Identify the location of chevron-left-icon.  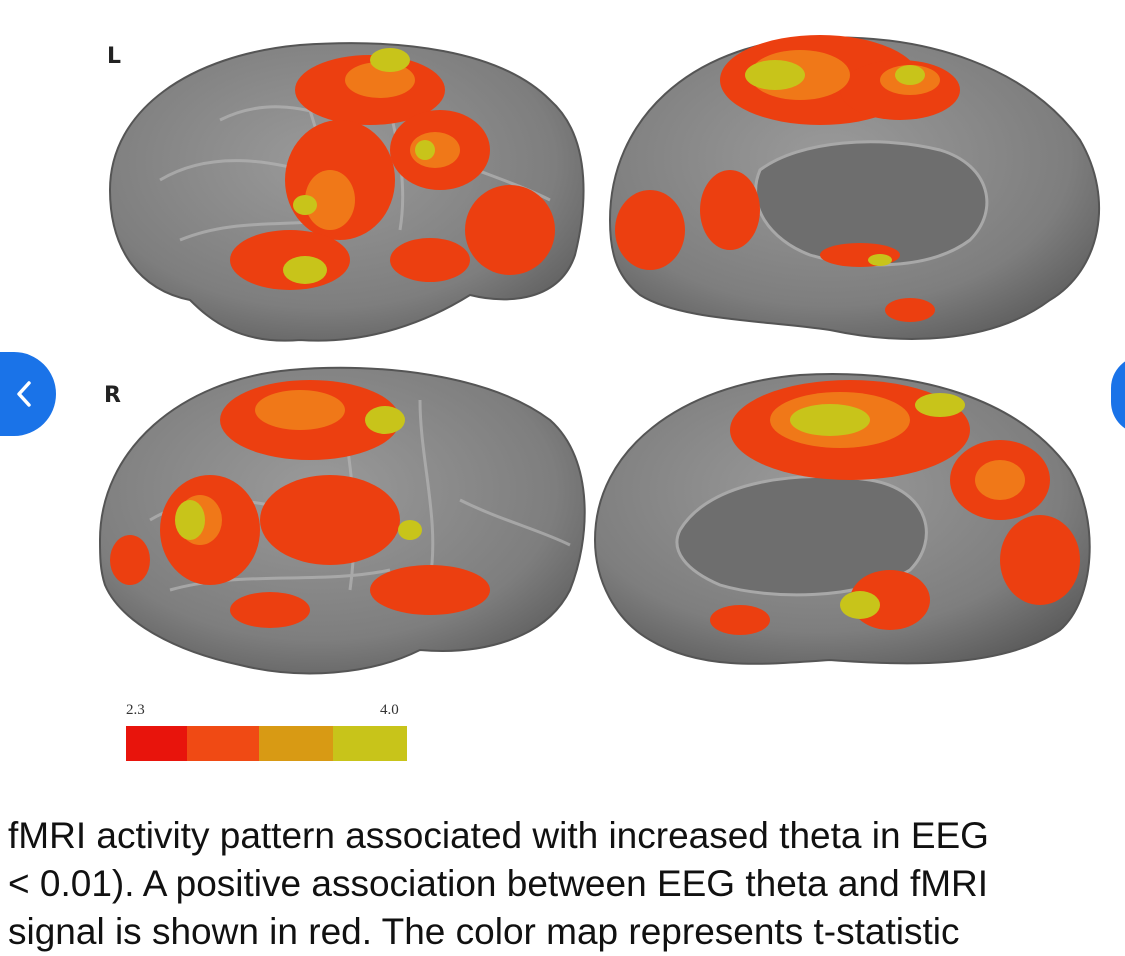
(24, 394).